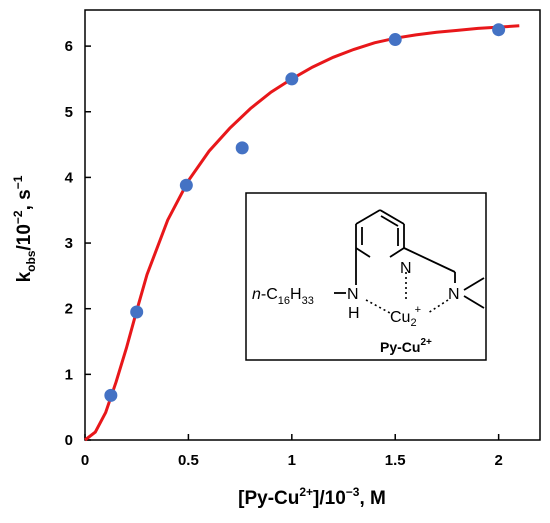 This screenshot has width=550, height=523. I want to click on x-axis-title: [Py-Cu2+]/10−3, M, so click(312, 497).